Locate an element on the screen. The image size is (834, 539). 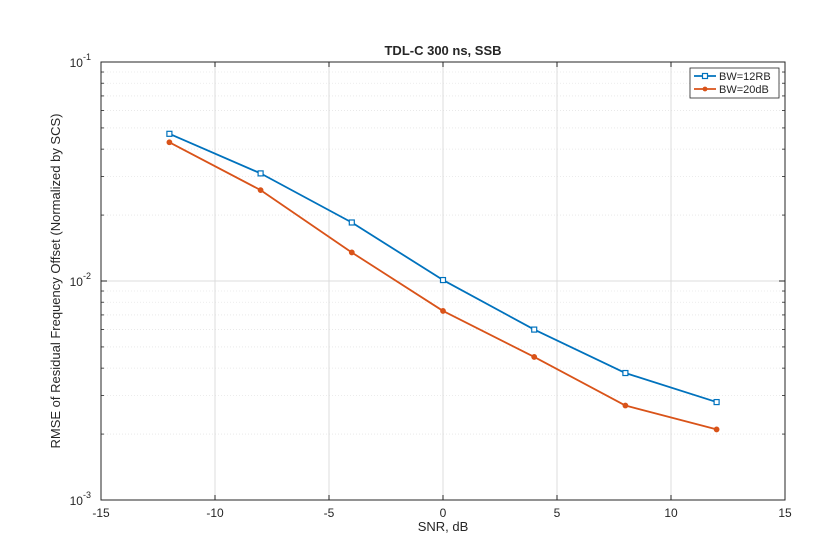
x-tick-label: 10 is located at coordinates (671, 513).